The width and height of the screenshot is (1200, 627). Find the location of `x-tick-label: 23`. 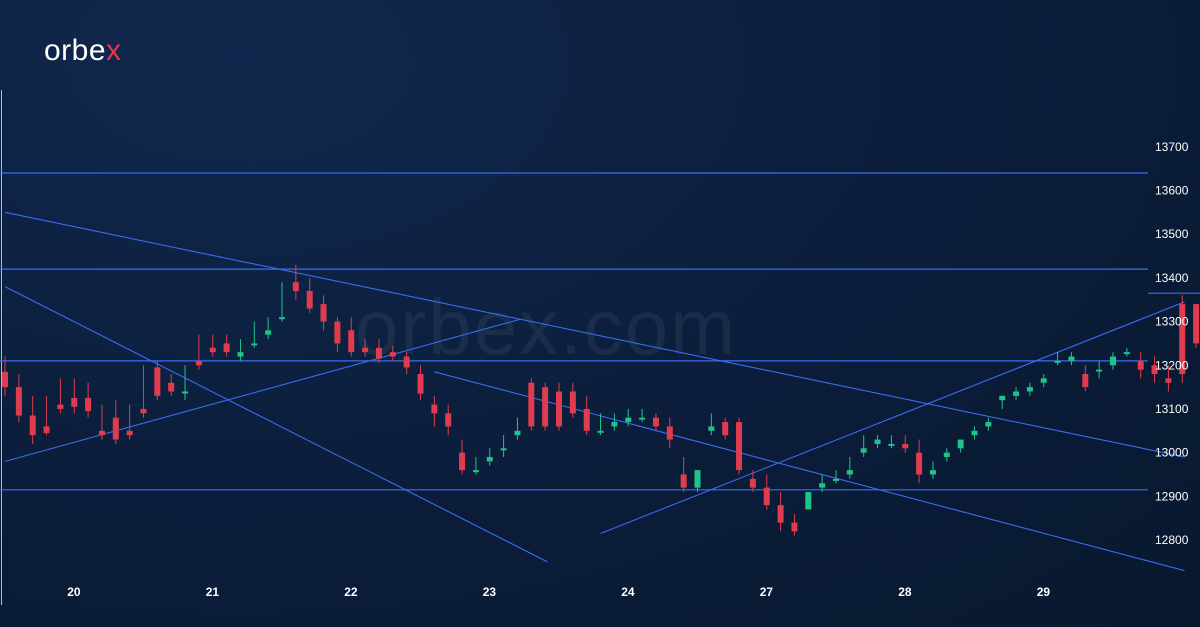

x-tick-label: 23 is located at coordinates (490, 592).